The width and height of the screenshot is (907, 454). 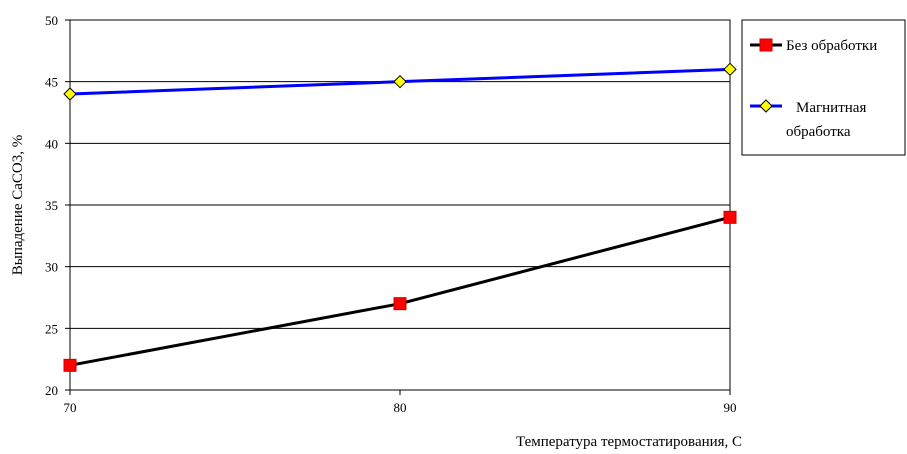 I want to click on legend-marker-bez-obrabotki, so click(x=766, y=45).